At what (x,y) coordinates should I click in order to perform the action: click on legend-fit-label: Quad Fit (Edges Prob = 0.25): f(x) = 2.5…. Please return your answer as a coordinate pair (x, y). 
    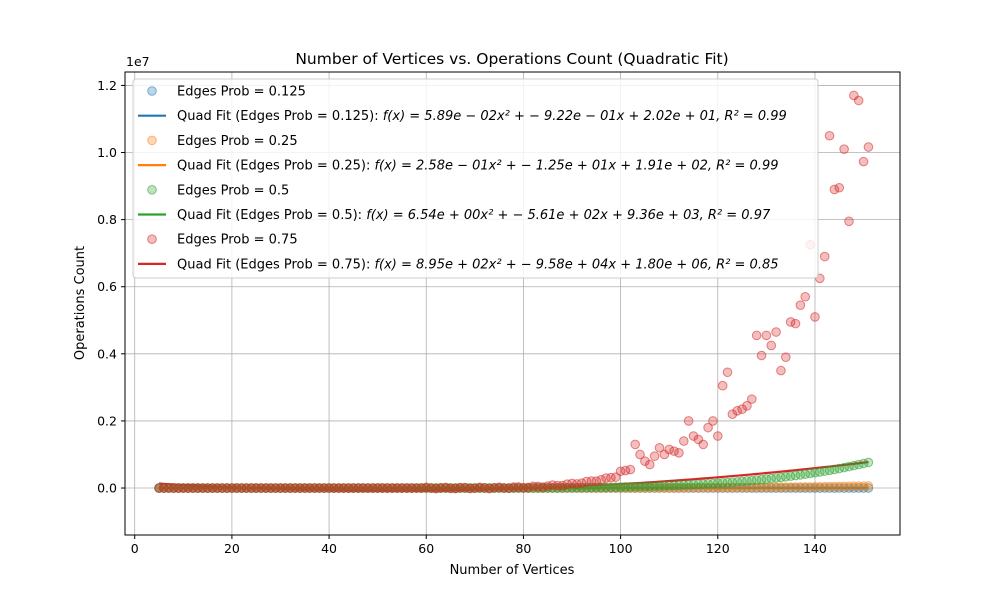
    Looking at the image, I should click on (478, 166).